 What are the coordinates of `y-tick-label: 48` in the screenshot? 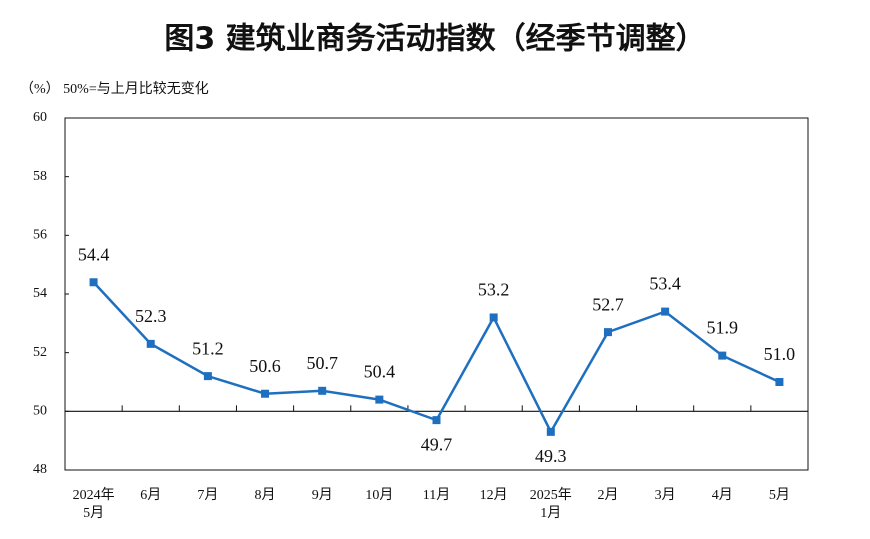 It's located at (40, 469).